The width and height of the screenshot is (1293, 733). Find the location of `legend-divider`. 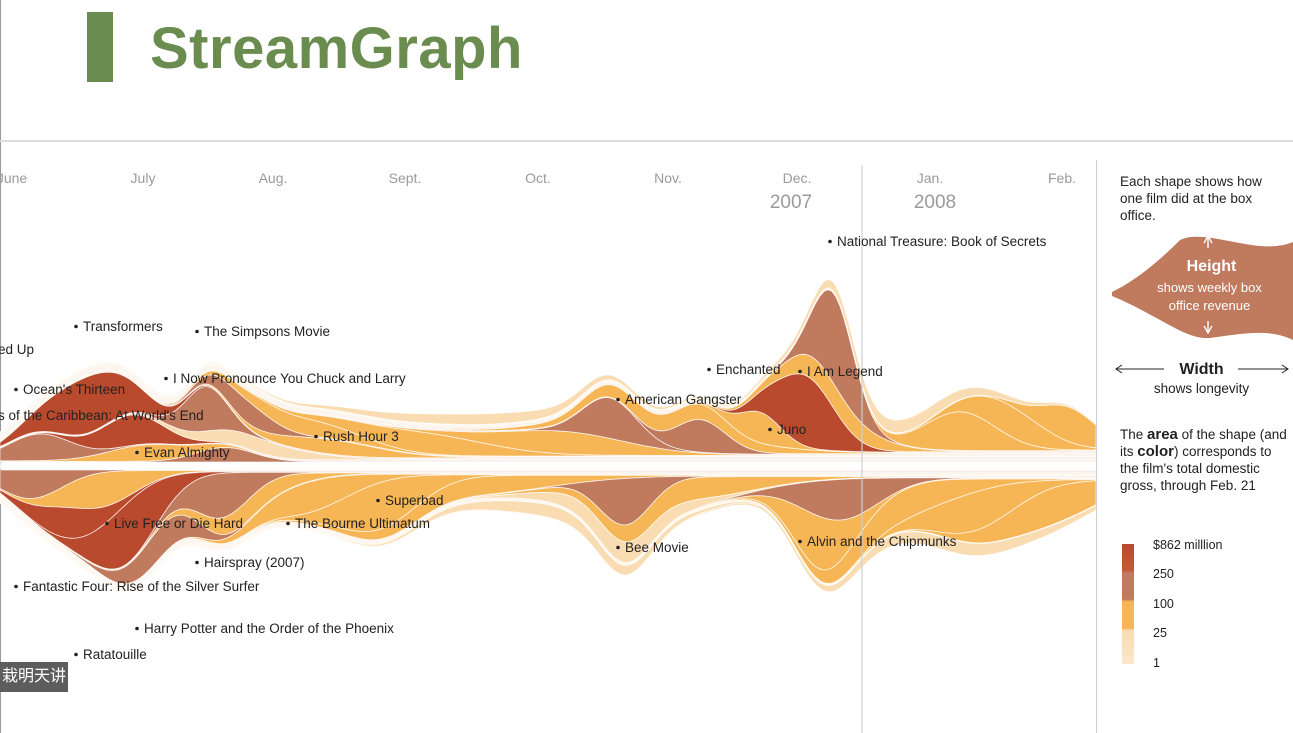

legend-divider is located at coordinates (1096, 446).